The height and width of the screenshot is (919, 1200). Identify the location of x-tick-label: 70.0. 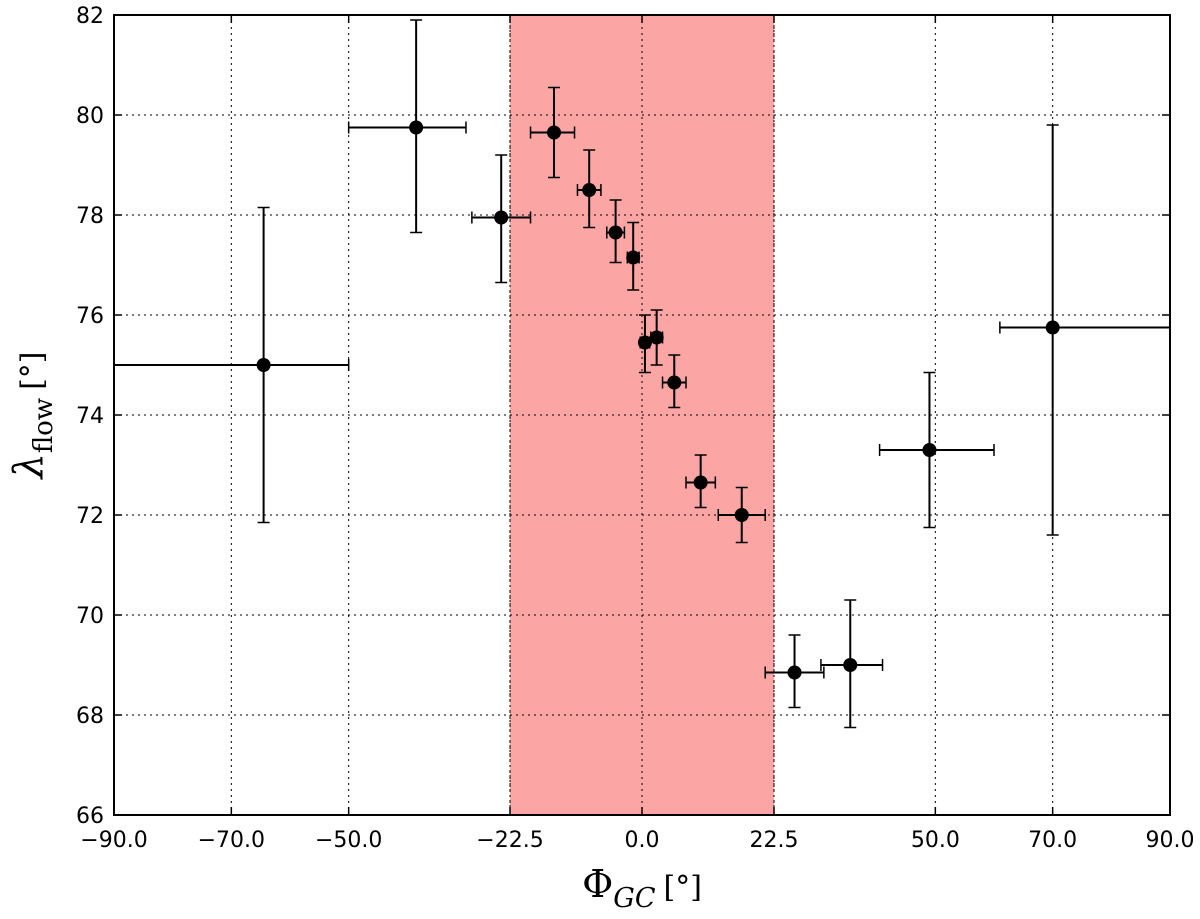
(1052, 840).